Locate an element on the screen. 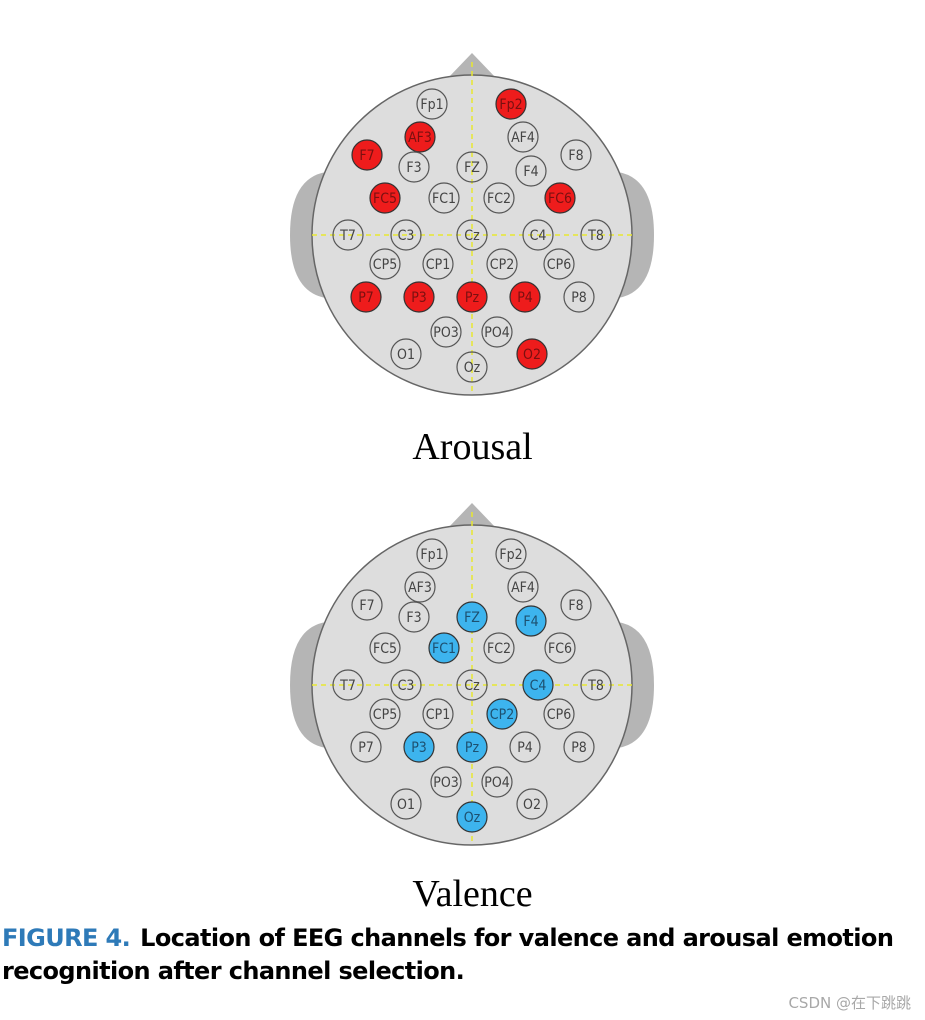  electrode-po4: PO4 is located at coordinates (497, 332).